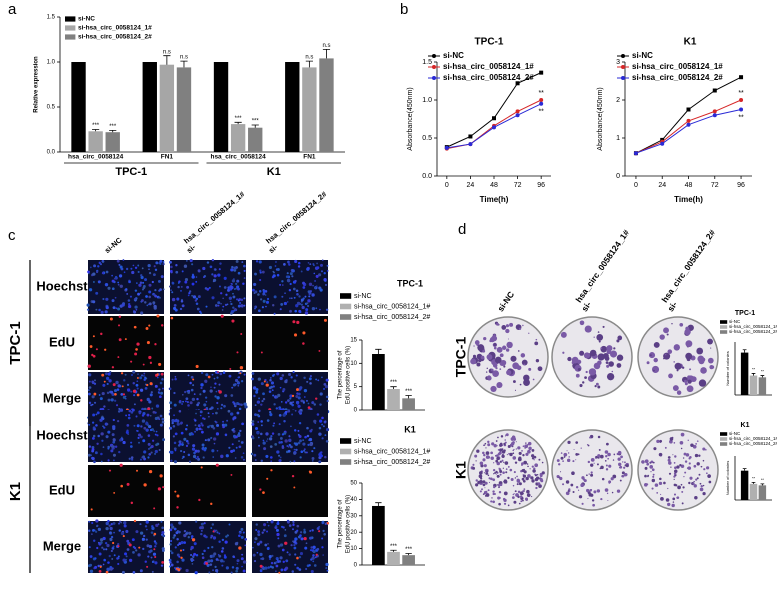 The width and height of the screenshot is (777, 602). Describe the element at coordinates (37, 84) in the screenshot. I see `y-axis-label: Relative expression` at that location.